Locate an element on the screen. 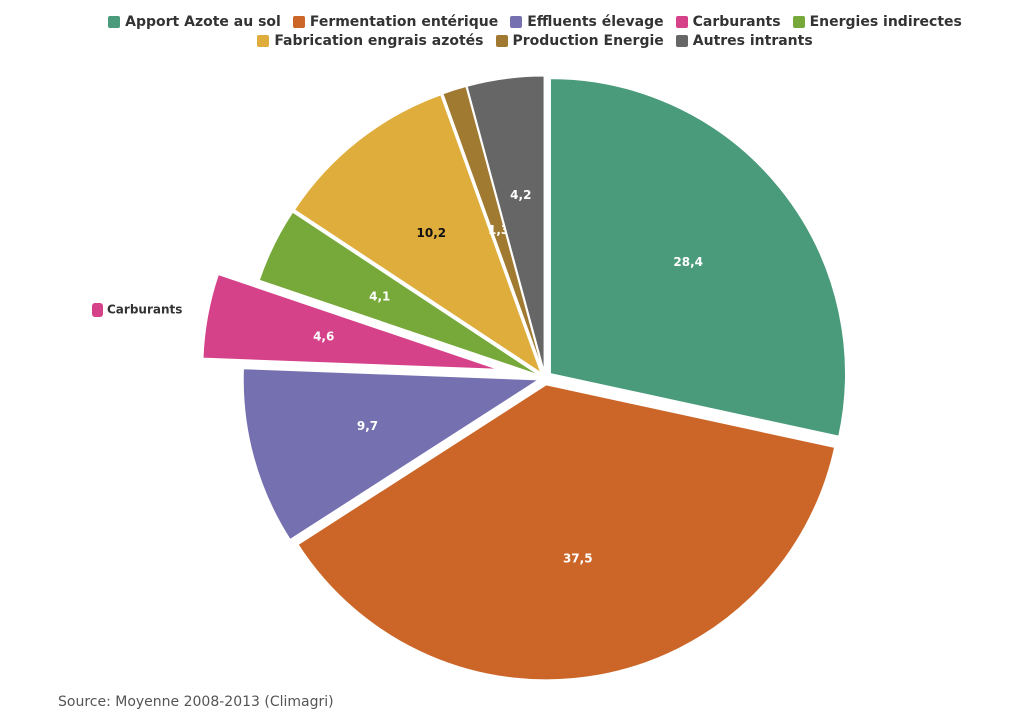  legend-item: Fabrication engrais azotés is located at coordinates (370, 41).